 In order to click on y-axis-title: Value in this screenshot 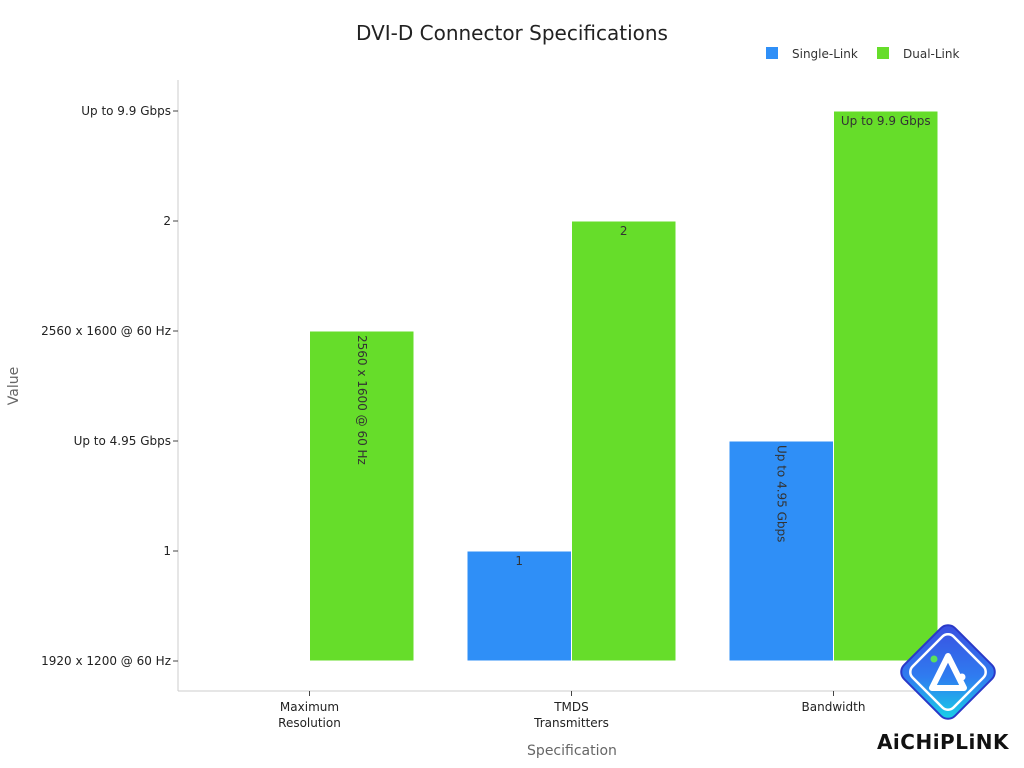, I will do `click(14, 386)`.